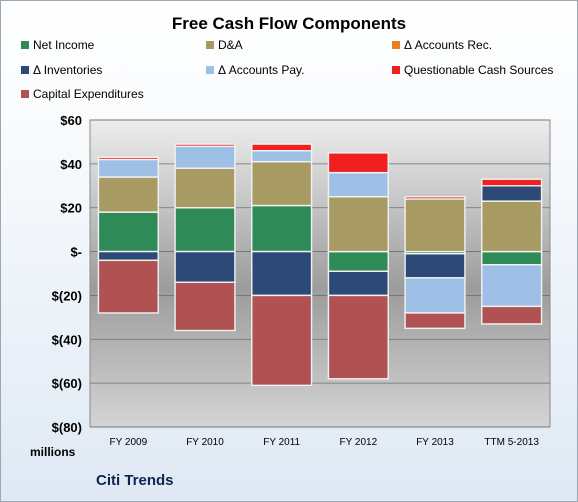 The image size is (578, 502). What do you see at coordinates (64, 45) in the screenshot?
I see `legend-label-net-income: Net Income` at bounding box center [64, 45].